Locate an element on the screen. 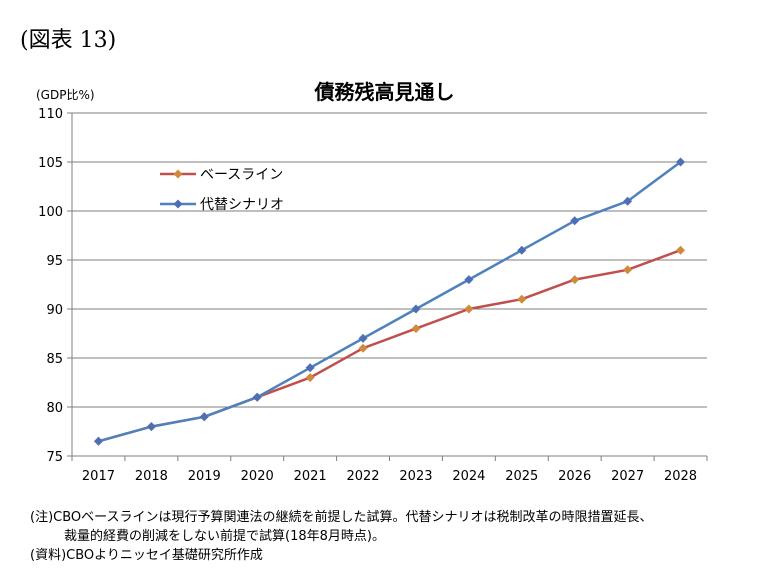  x-tick-label: 2021 is located at coordinates (310, 476).